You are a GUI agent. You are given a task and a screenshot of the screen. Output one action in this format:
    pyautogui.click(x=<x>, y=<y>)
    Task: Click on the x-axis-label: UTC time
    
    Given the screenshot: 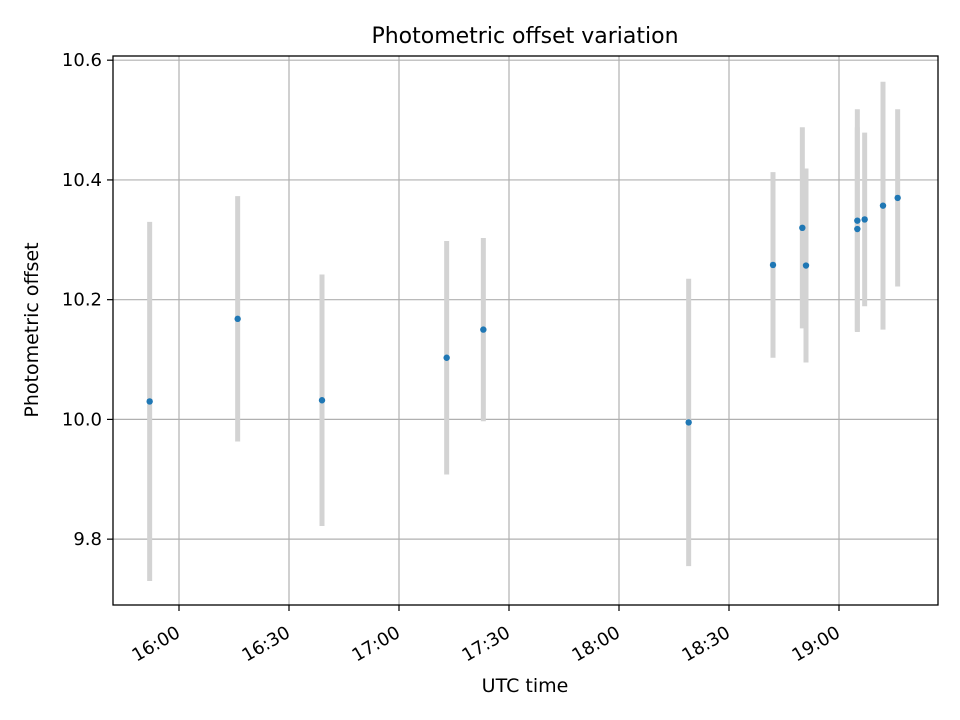 What is the action you would take?
    pyautogui.click(x=525, y=686)
    